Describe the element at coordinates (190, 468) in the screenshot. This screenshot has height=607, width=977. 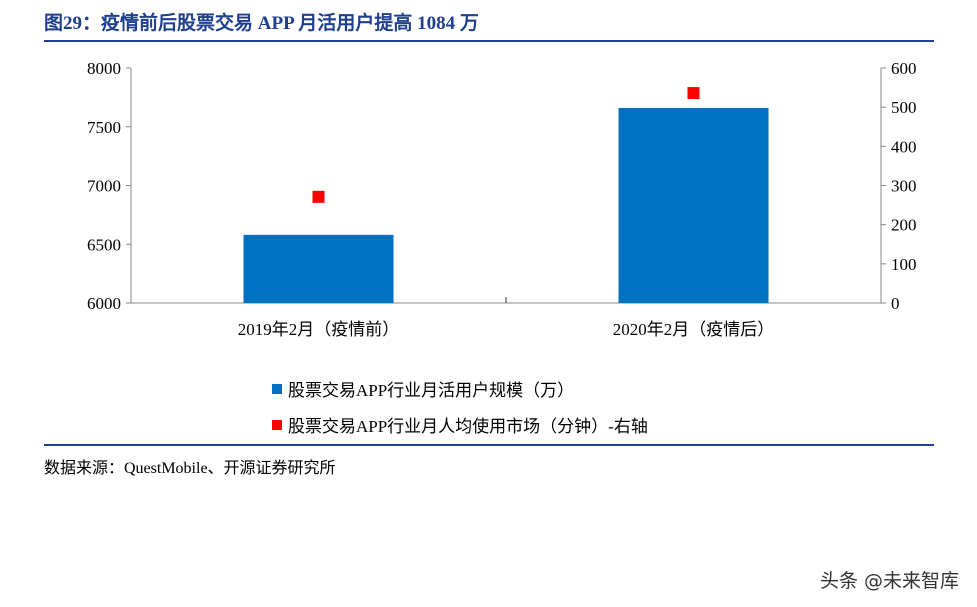
I see `source-note: 数据来源：QuestMobile、开源证券研究所` at that location.